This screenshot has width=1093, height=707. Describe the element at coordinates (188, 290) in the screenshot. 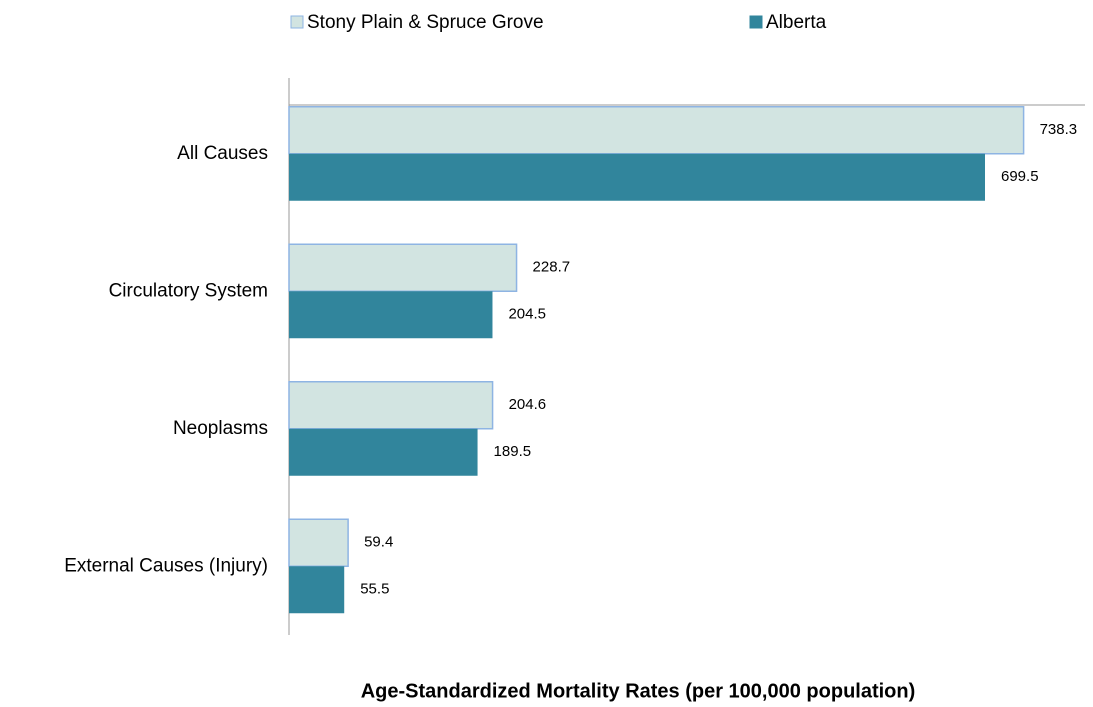

I see `y-tick-label: Circulatory System` at that location.